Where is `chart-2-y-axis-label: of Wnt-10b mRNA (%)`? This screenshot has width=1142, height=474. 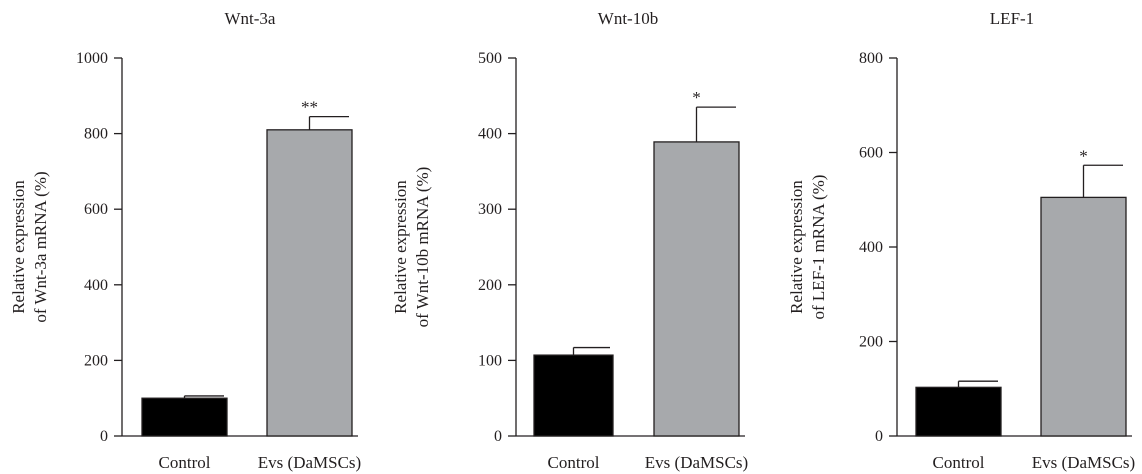 chart-2-y-axis-label: of Wnt-10b mRNA (%) is located at coordinates (422, 247).